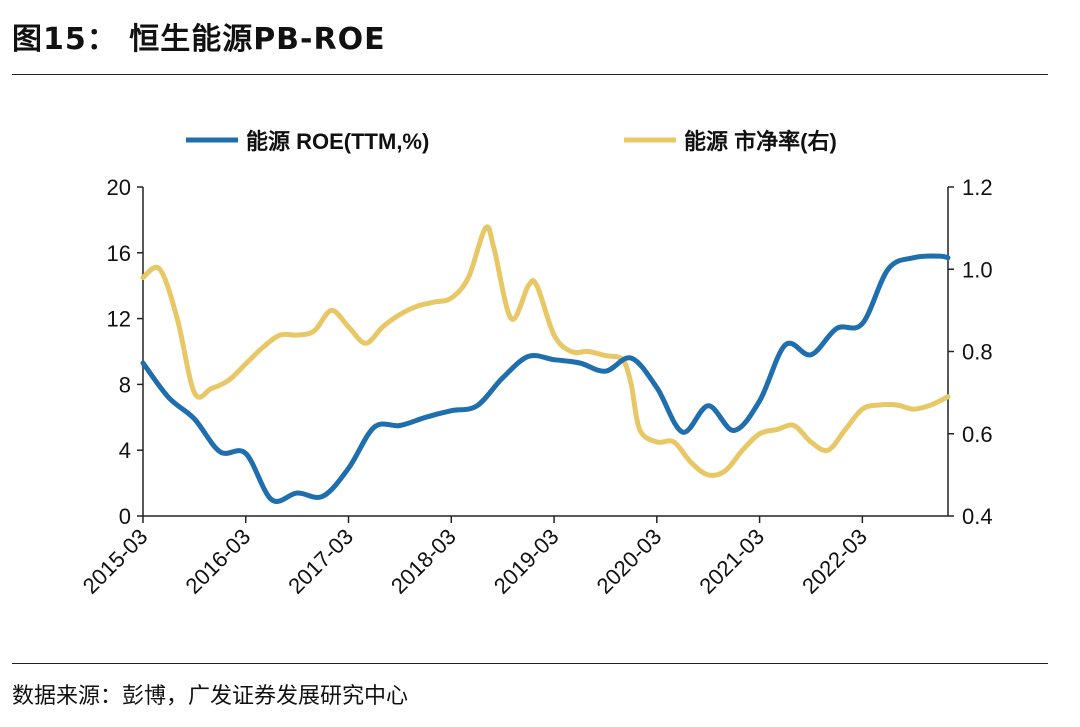 The width and height of the screenshot is (1080, 727). Describe the element at coordinates (511, 141) in the screenshot. I see `legend: 能源 ROE(TTM,%) 能源 市净率(右)` at that location.